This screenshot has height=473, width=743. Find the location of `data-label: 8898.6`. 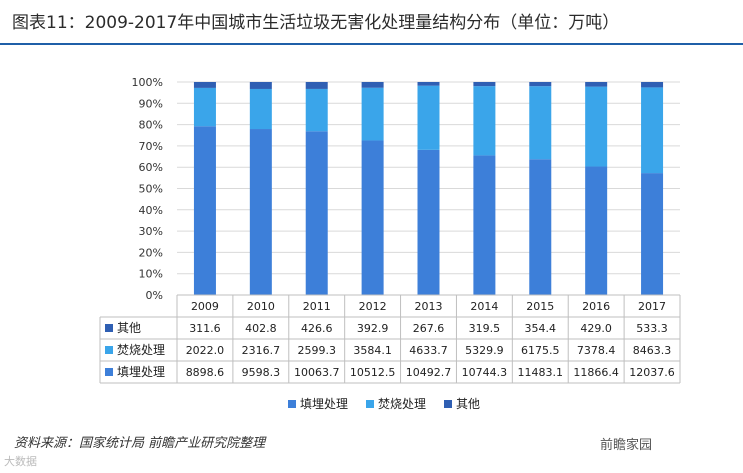

data-label: 8898.6 is located at coordinates (205, 372).